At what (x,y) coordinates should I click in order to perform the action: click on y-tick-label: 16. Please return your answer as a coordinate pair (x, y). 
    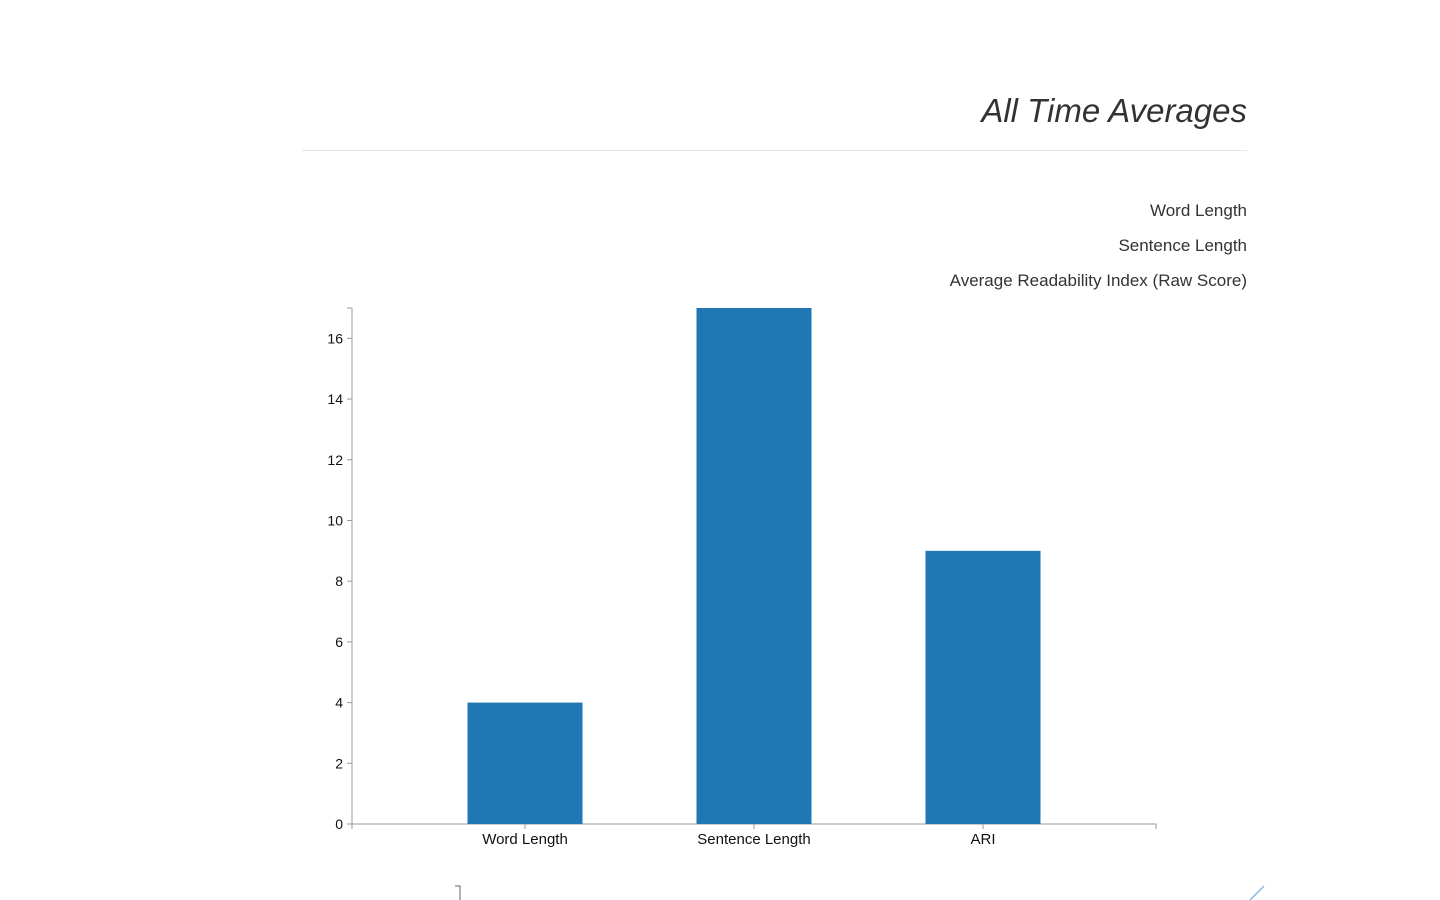
    Looking at the image, I should click on (335, 338).